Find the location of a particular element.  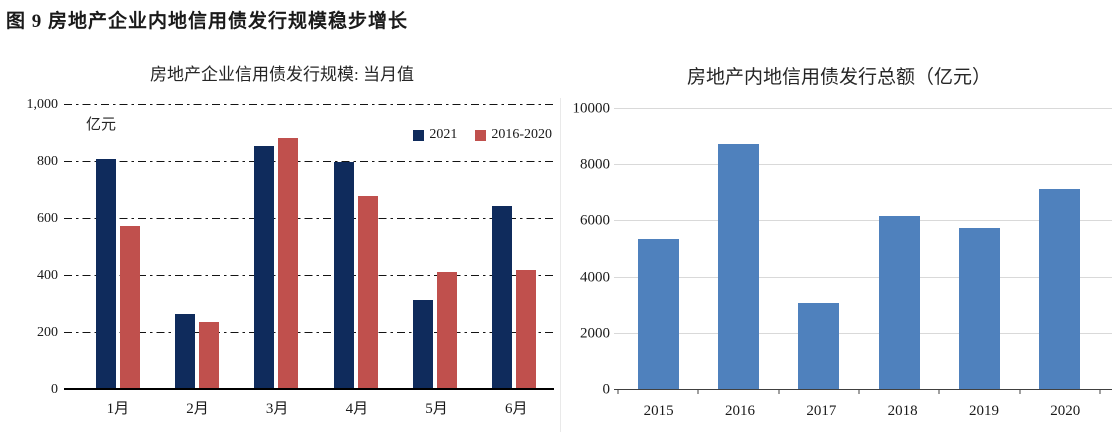

x-tick-label: 1月 is located at coordinates (118, 409).